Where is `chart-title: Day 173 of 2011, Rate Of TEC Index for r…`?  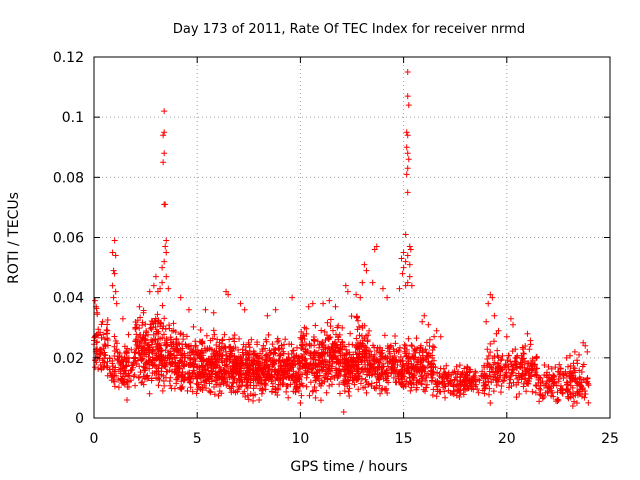 chart-title: Day 173 of 2011, Rate Of TEC Index for r… is located at coordinates (349, 29).